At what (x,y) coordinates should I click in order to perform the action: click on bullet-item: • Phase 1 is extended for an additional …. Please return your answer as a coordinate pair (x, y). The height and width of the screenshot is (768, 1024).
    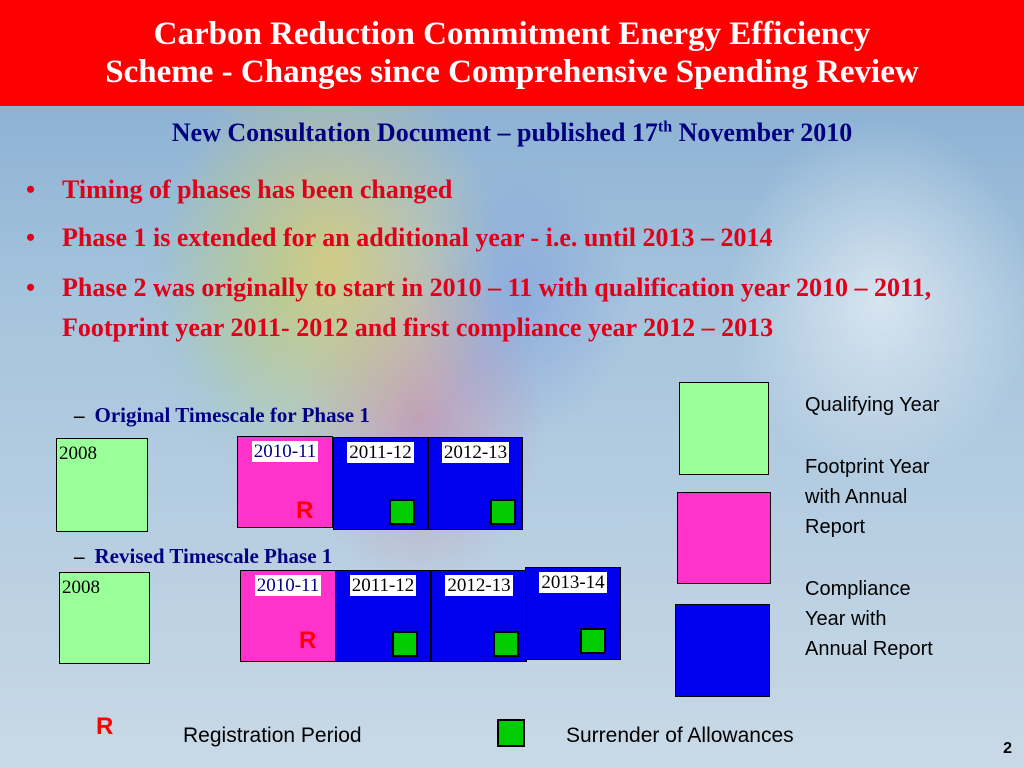
    Looking at the image, I should click on (521, 238).